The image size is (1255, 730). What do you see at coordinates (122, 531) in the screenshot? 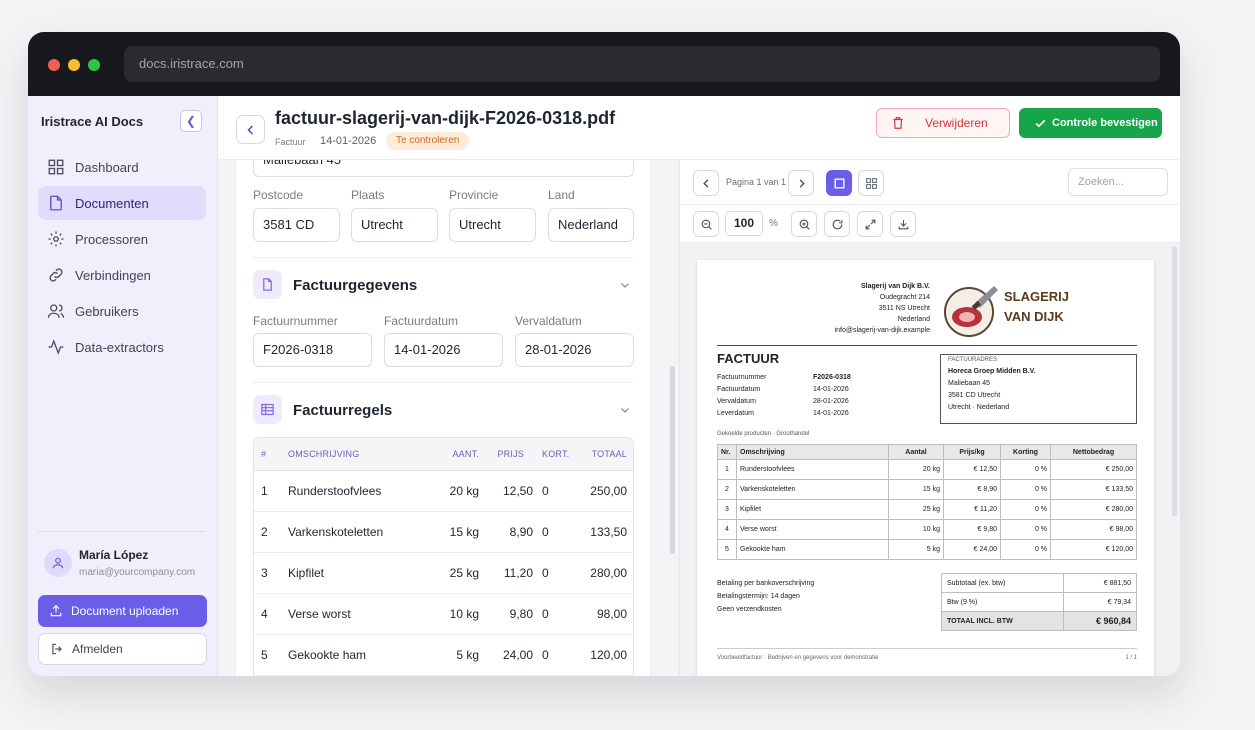
I see `sidebar-divider` at bounding box center [122, 531].